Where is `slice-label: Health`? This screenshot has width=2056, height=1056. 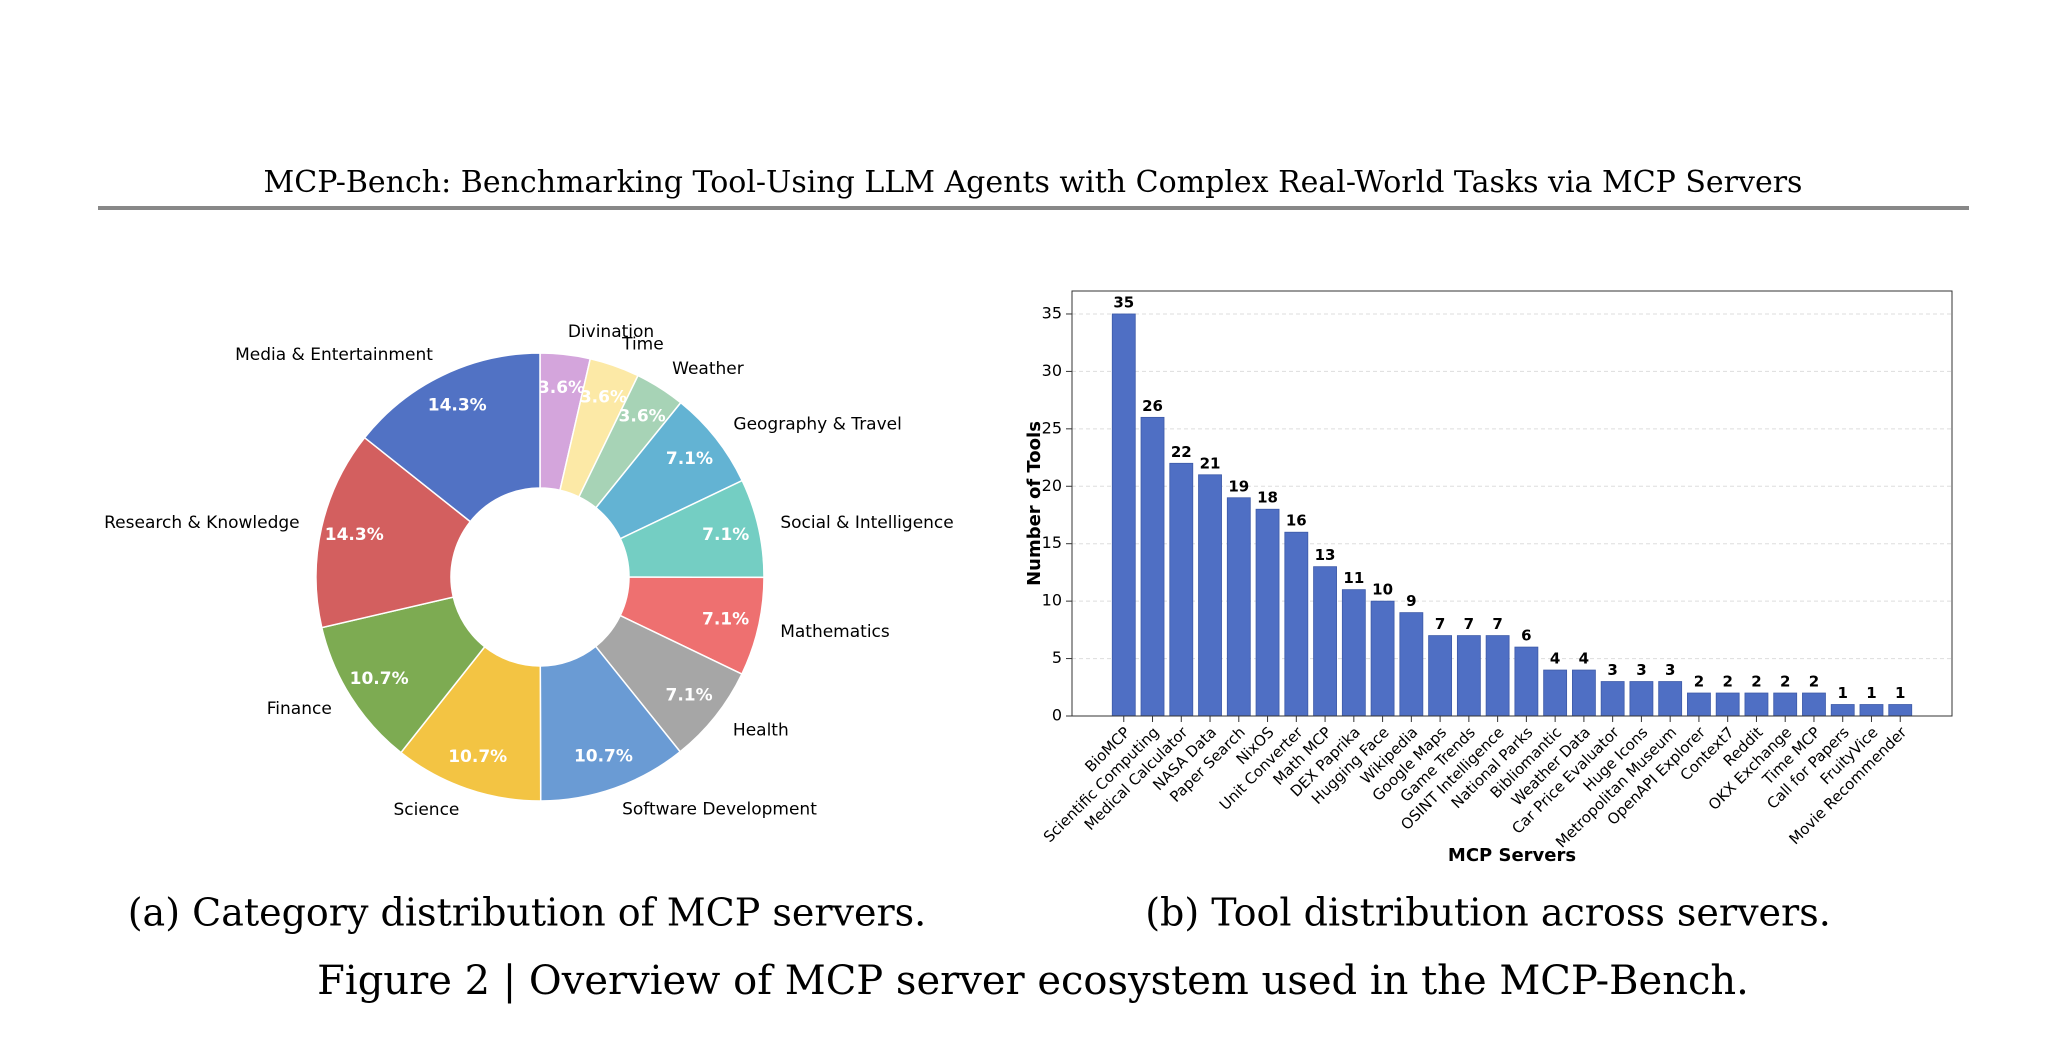
slice-label: Health is located at coordinates (761, 730).